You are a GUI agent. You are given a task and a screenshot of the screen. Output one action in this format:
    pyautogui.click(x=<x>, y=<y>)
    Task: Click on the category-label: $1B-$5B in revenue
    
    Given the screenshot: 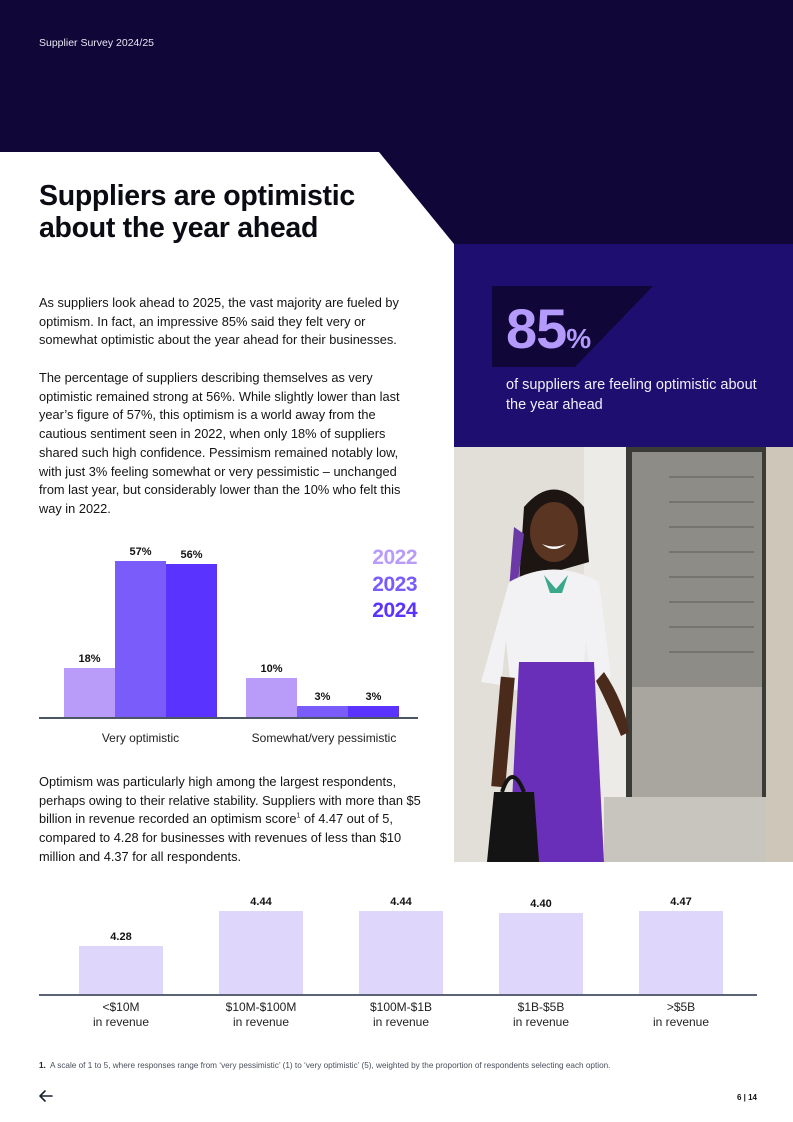 What is the action you would take?
    pyautogui.click(x=541, y=1014)
    